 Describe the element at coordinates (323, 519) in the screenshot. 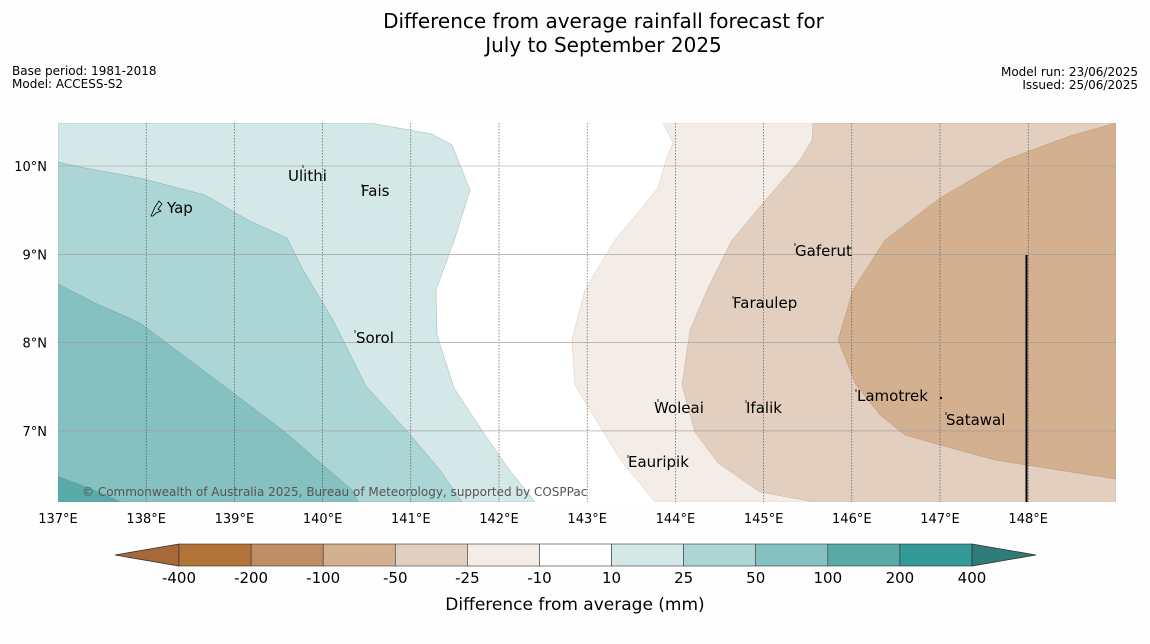

I see `longitude-label: 140°E` at that location.